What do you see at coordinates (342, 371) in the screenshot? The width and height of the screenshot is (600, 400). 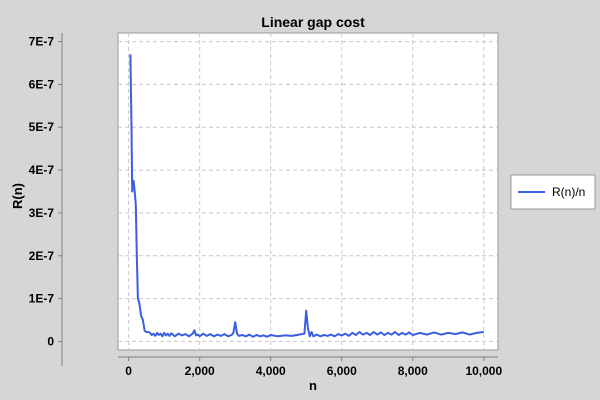 I see `x-tick-label: 6,000` at bounding box center [342, 371].